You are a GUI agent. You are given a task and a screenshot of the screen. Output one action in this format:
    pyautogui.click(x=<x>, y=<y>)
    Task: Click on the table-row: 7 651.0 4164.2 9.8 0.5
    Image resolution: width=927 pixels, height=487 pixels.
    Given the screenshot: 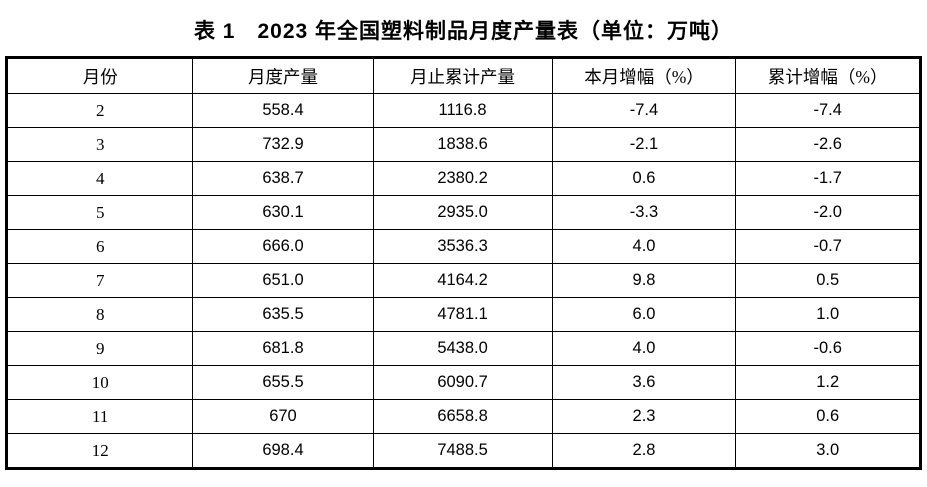 What is the action you would take?
    pyautogui.click(x=463, y=280)
    